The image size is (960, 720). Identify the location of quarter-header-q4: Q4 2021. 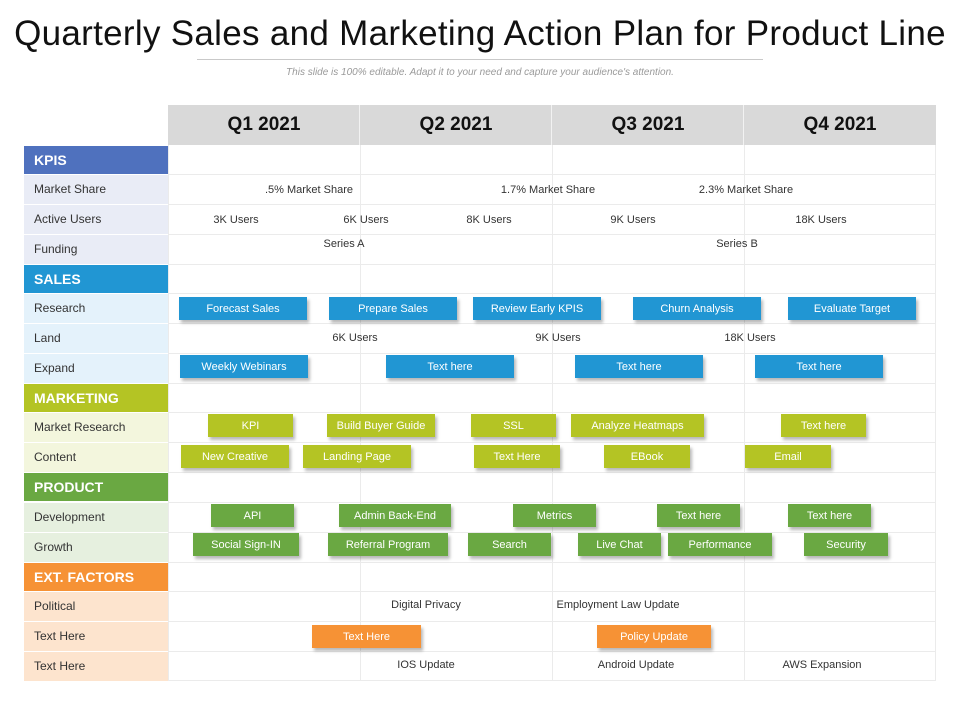
(840, 125).